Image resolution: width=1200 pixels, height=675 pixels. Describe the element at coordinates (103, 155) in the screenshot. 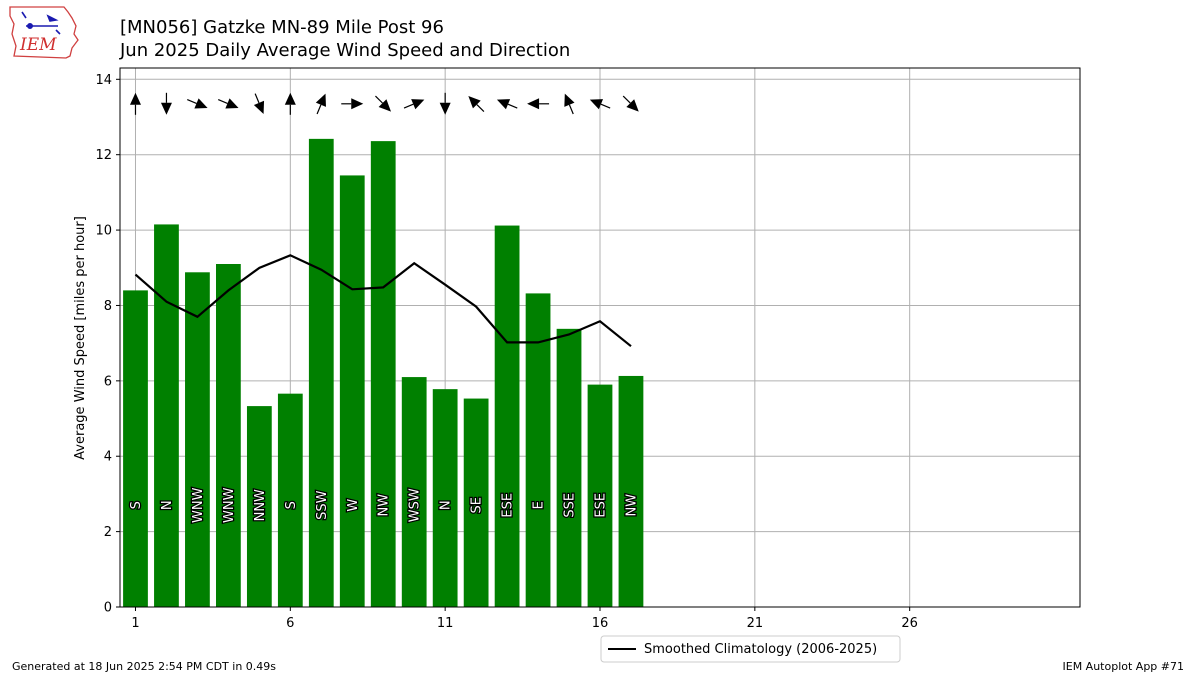

I see `y-tick-label: 12` at that location.